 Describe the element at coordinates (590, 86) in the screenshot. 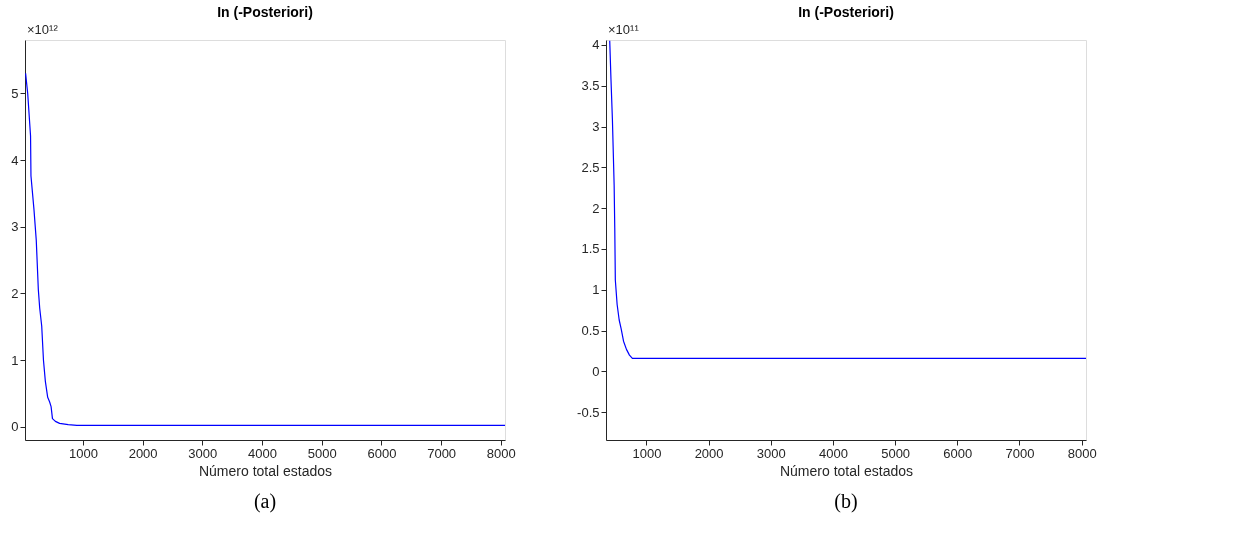

I see `y-tick-label: 3.5` at that location.